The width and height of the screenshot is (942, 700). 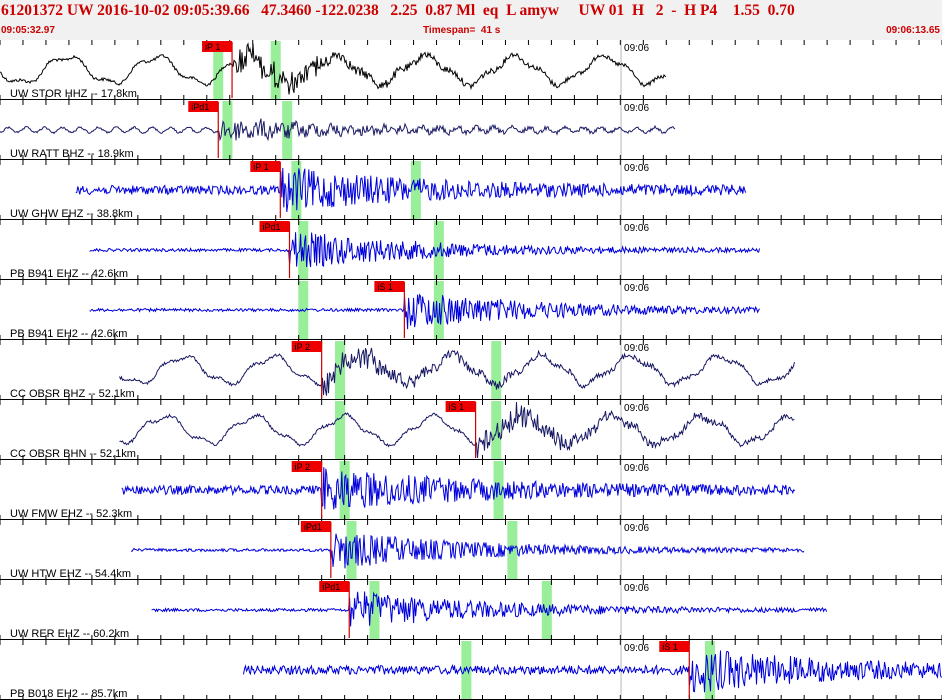 What do you see at coordinates (69, 274) in the screenshot?
I see `station-label: PB B941 EHZ -- 42.6km` at bounding box center [69, 274].